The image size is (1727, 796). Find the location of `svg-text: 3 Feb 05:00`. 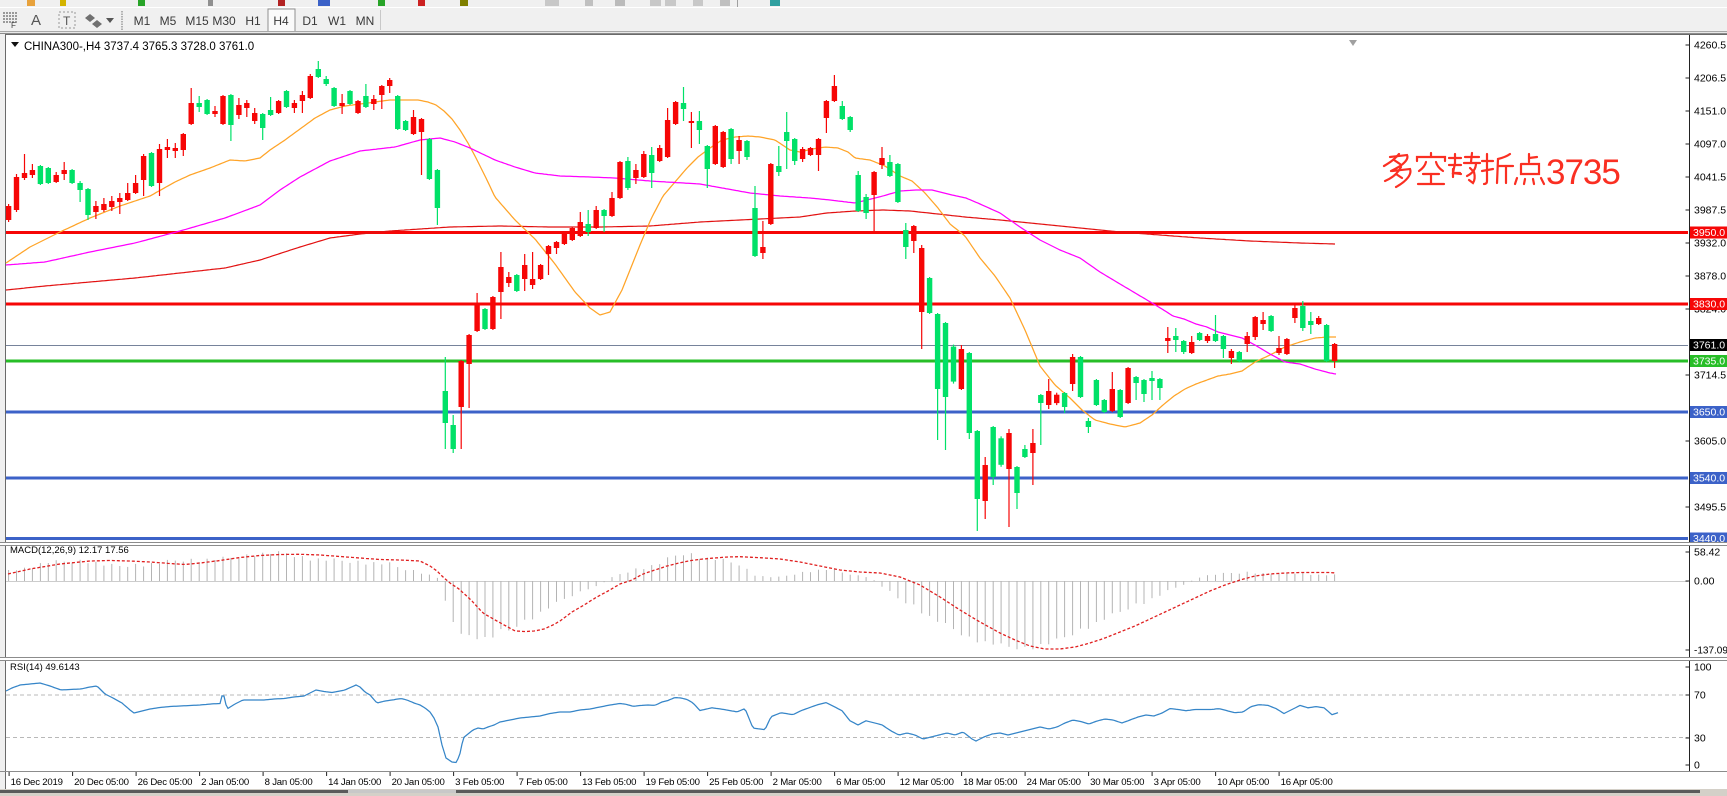

svg-text: 3 Feb 05:00 is located at coordinates (479, 782).